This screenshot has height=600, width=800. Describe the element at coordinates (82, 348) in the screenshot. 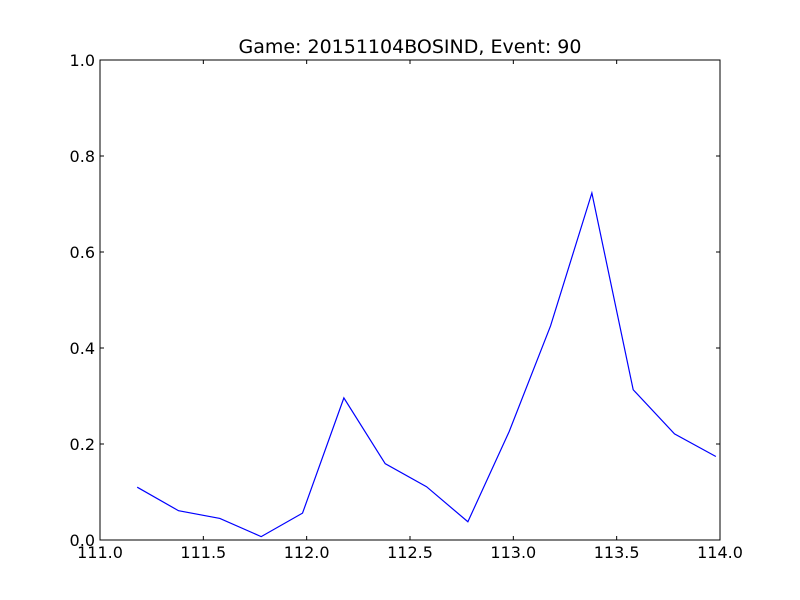

I see `y-tick-label: 0.4` at that location.